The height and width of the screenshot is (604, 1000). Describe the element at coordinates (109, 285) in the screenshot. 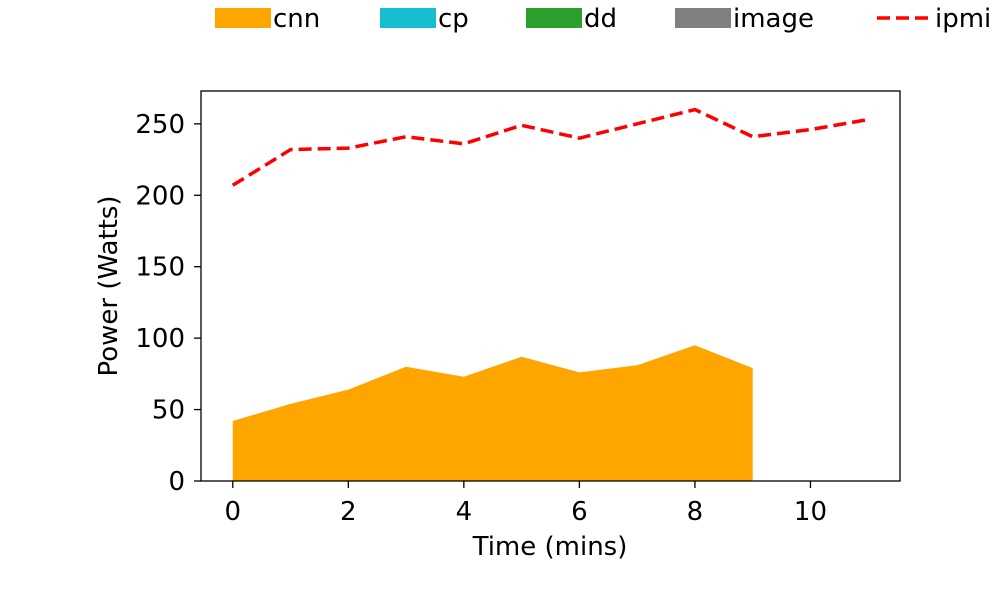

I see `y-axis-label: Power (Watts)` at that location.